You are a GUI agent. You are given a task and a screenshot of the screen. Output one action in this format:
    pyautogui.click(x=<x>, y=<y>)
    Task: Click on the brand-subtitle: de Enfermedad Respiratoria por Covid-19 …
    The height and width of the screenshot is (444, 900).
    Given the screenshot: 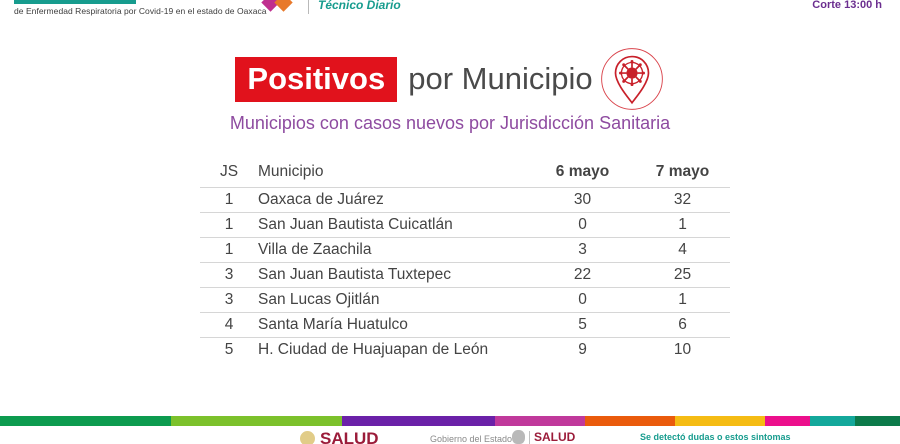 What is the action you would take?
    pyautogui.click(x=140, y=11)
    